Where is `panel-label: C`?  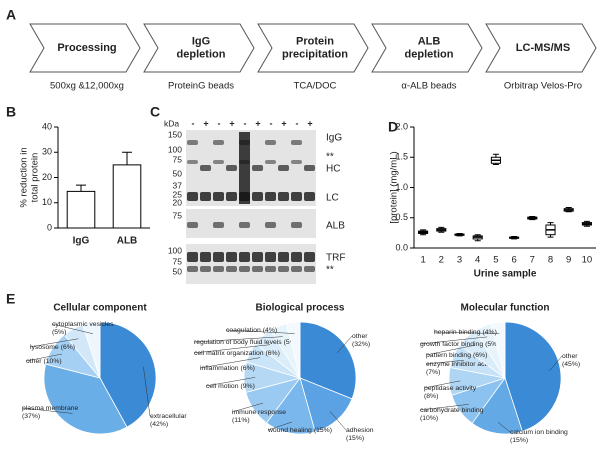 panel-label: C is located at coordinates (155, 112).